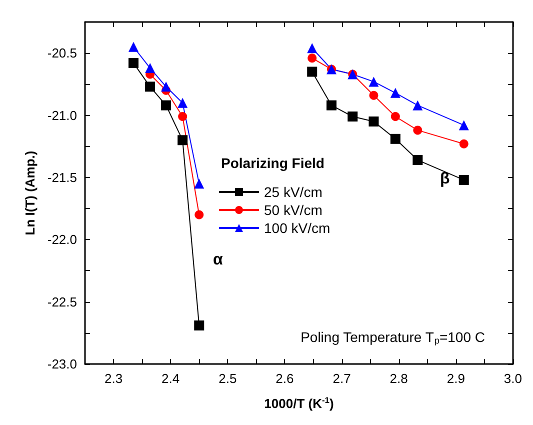 The height and width of the screenshot is (425, 533). I want to click on y-axis-title: Ln I(T) (Amp.), so click(30, 193).